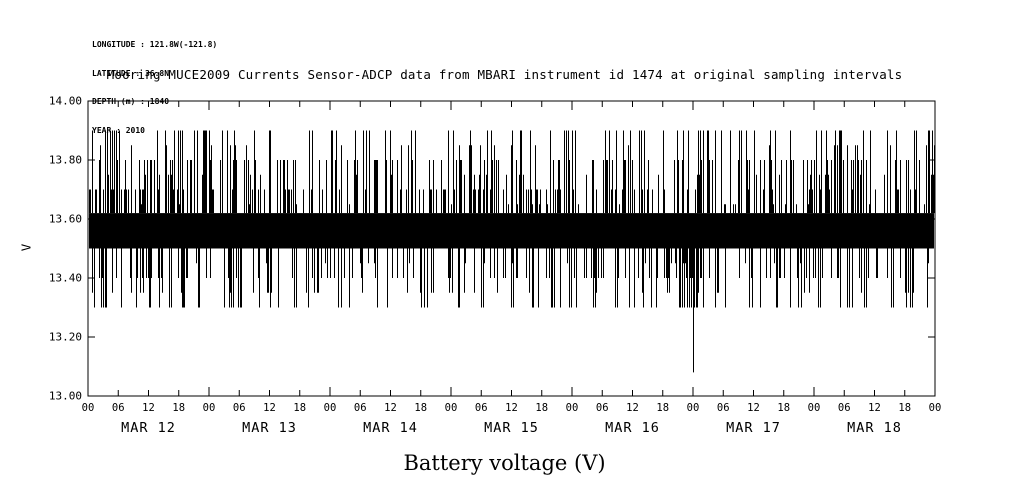 This screenshot has width=1009, height=504. I want to click on y-tick-label: 13.80, so click(65, 160).